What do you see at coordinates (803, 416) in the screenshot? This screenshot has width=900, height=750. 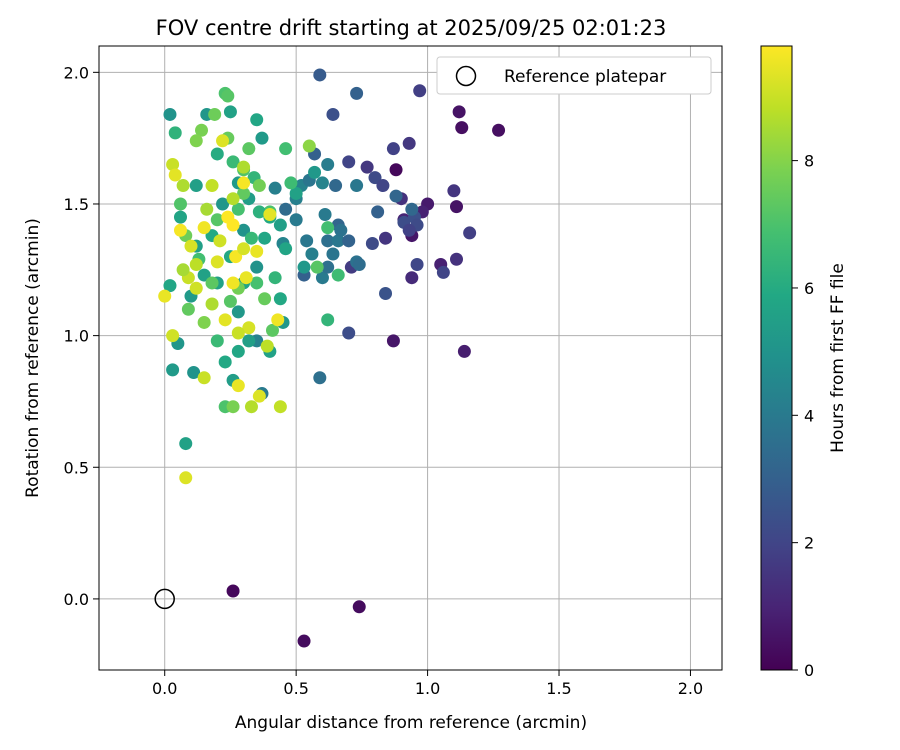 I see `colorbar-ticks: 0 2 4 6 8` at bounding box center [803, 416].